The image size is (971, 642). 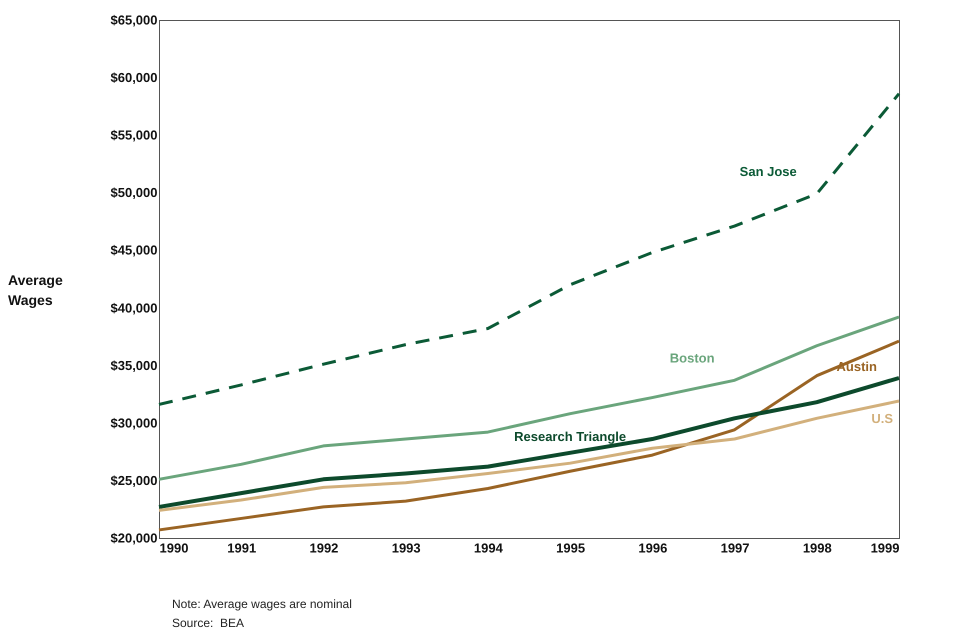 What do you see at coordinates (241, 548) in the screenshot?
I see `x-tick-label: 1991` at bounding box center [241, 548].